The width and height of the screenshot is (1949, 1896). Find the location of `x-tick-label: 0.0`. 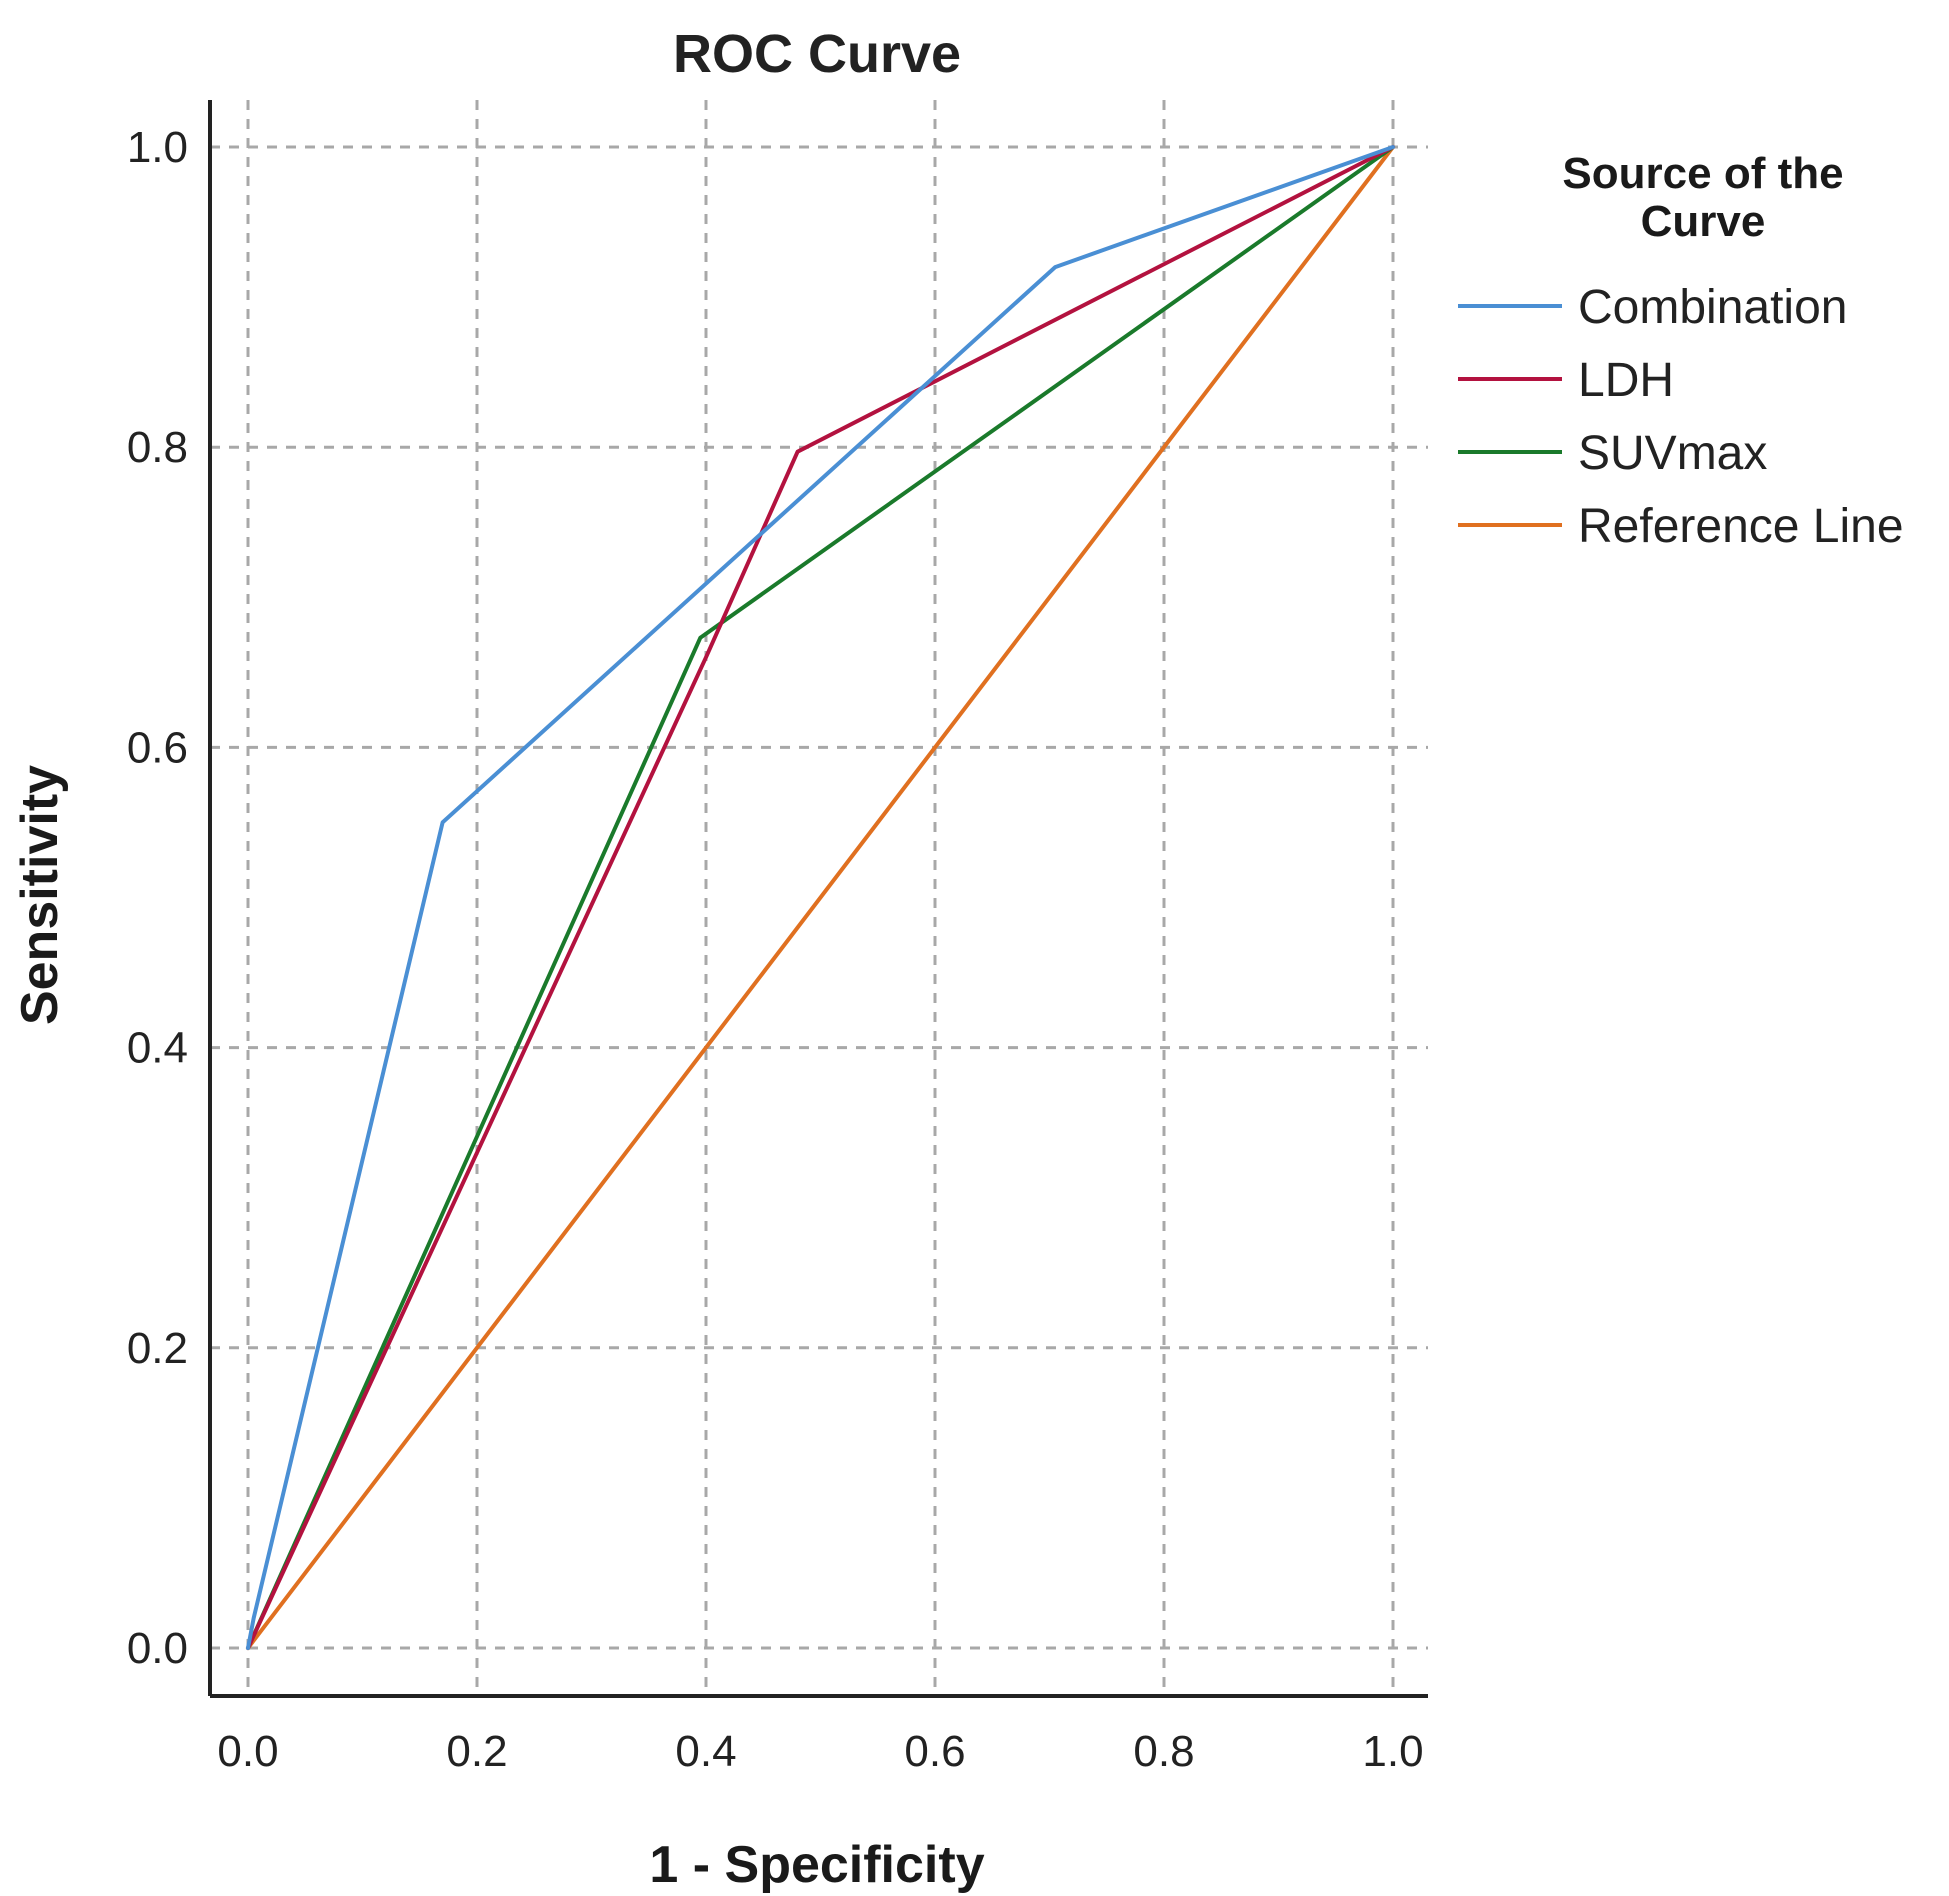

x-tick-label: 0.0 is located at coordinates (247, 1751).